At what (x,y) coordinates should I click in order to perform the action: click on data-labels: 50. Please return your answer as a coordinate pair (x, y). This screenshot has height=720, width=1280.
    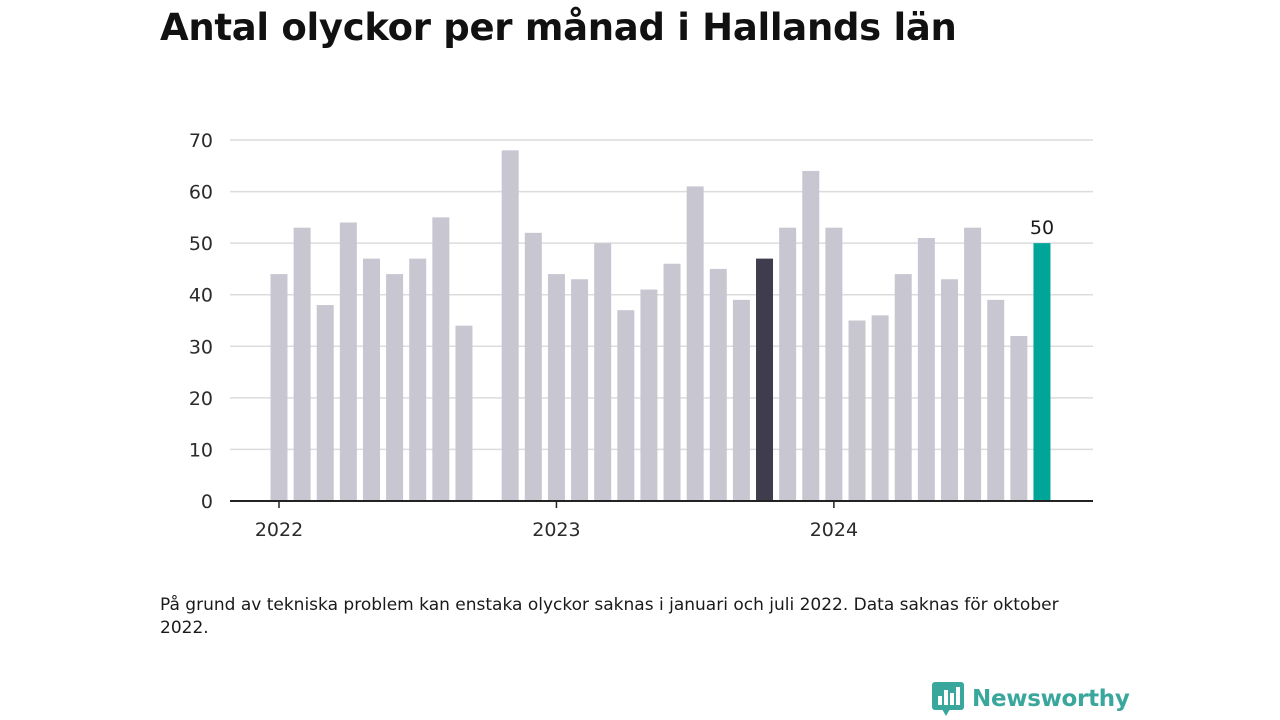
    Looking at the image, I should click on (1042, 228).